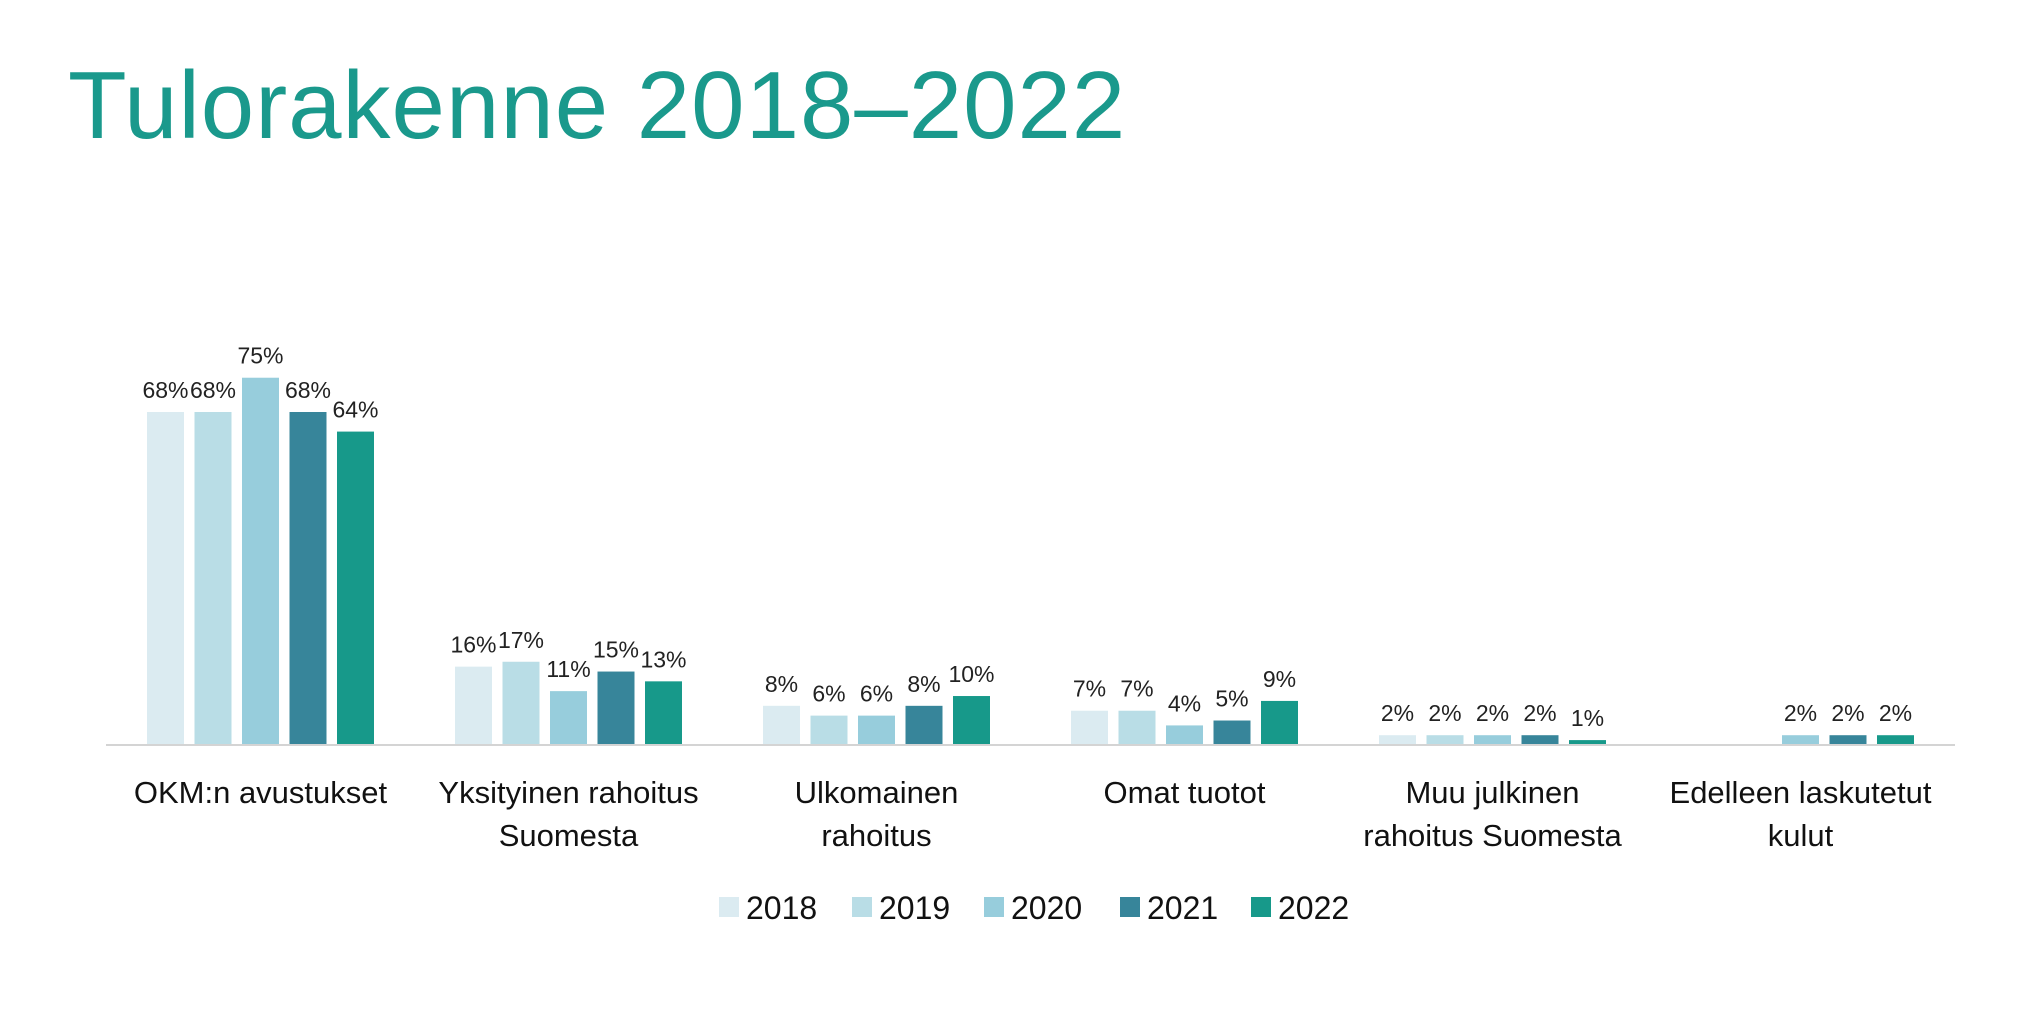 The width and height of the screenshot is (2032, 1012). I want to click on data-label-2019-cat-2: 6%, so click(828, 694).